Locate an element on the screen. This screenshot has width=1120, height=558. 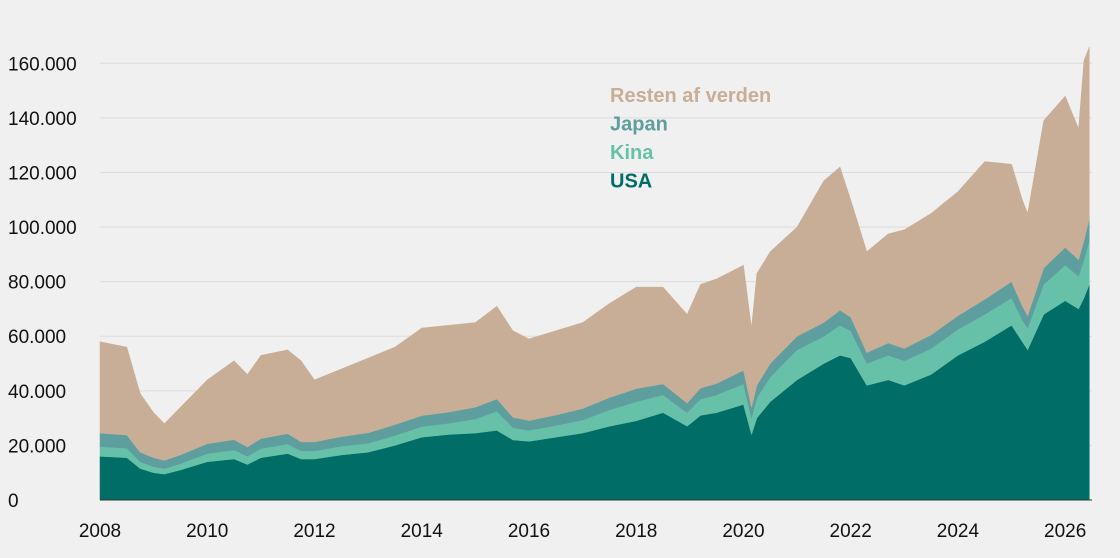
y-tick-label: 160.000 is located at coordinates (42, 64).